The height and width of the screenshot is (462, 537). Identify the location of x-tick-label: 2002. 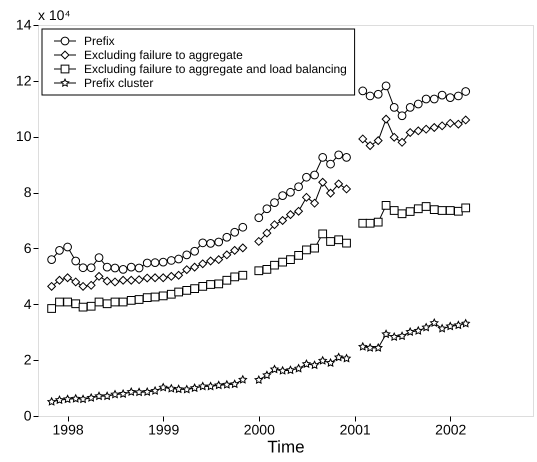
(451, 430).